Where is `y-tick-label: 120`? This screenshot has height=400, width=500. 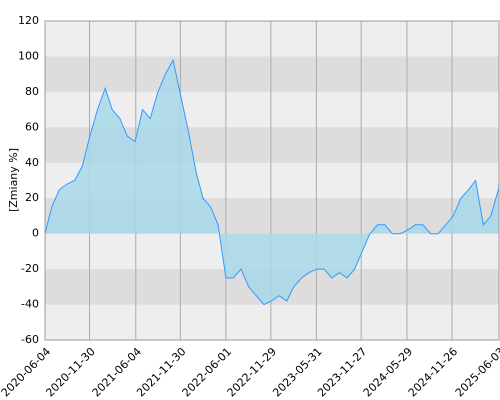 y-tick-label: 120 is located at coordinates (28, 20).